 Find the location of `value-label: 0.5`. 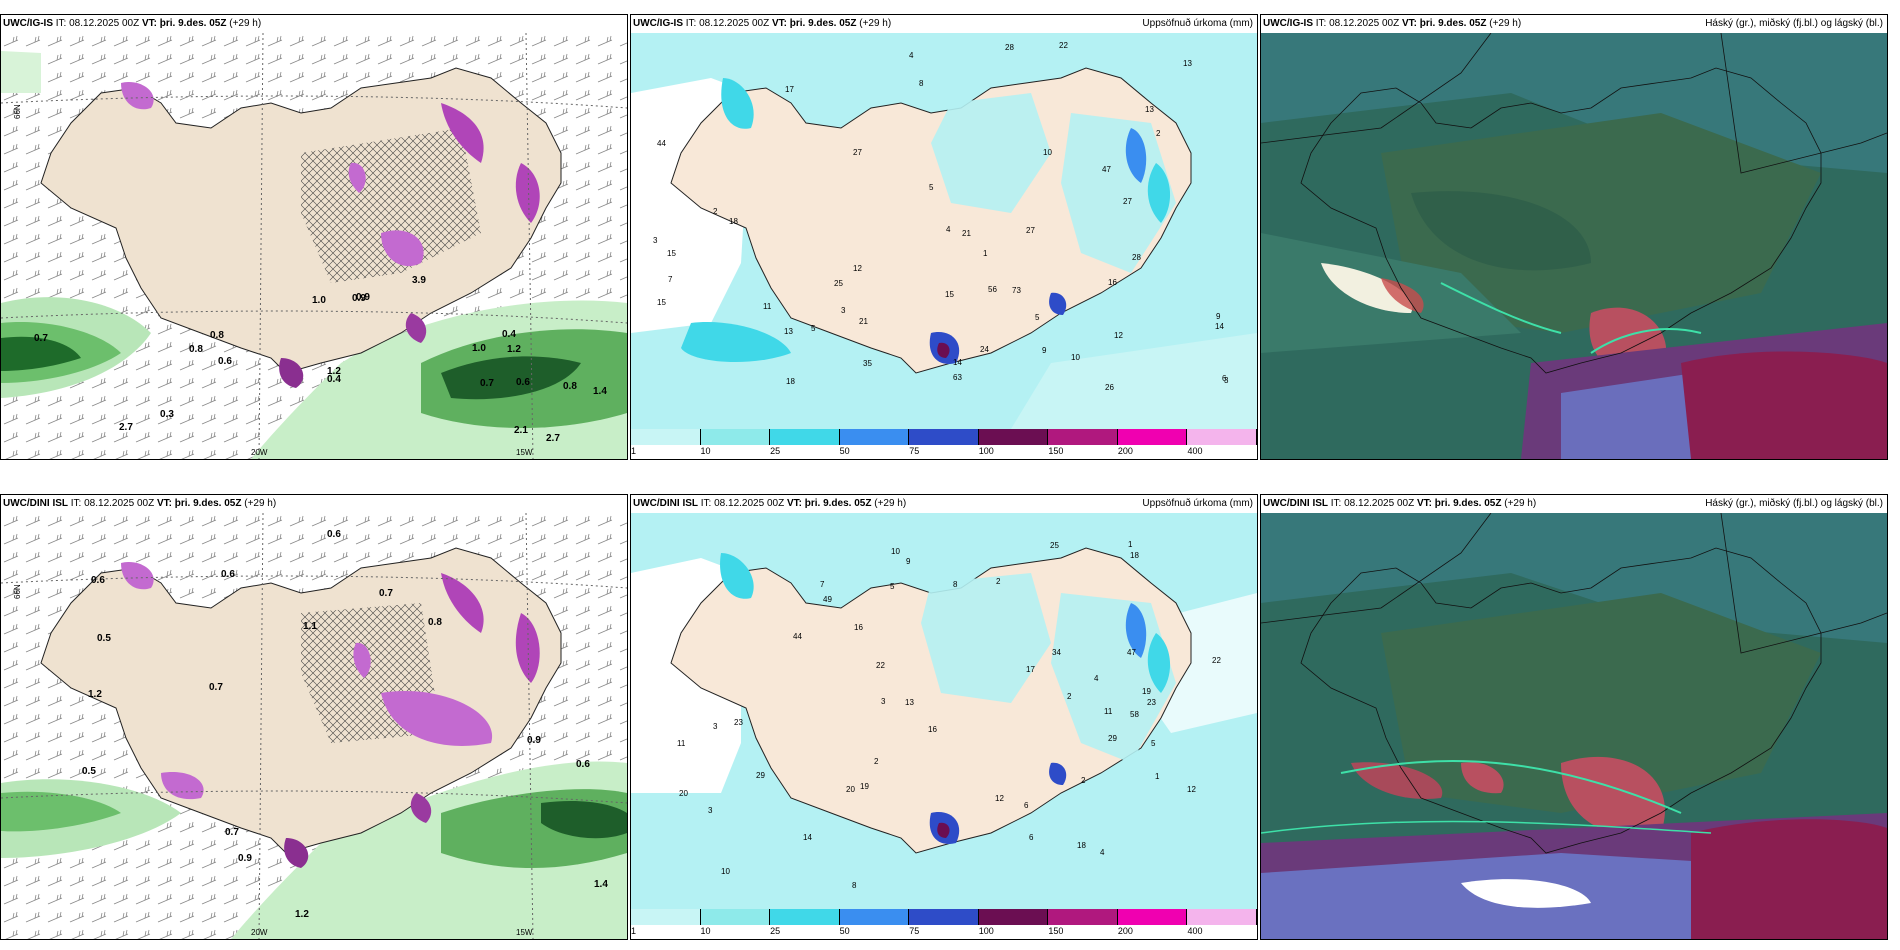

value-label: 0.5 is located at coordinates (89, 771).